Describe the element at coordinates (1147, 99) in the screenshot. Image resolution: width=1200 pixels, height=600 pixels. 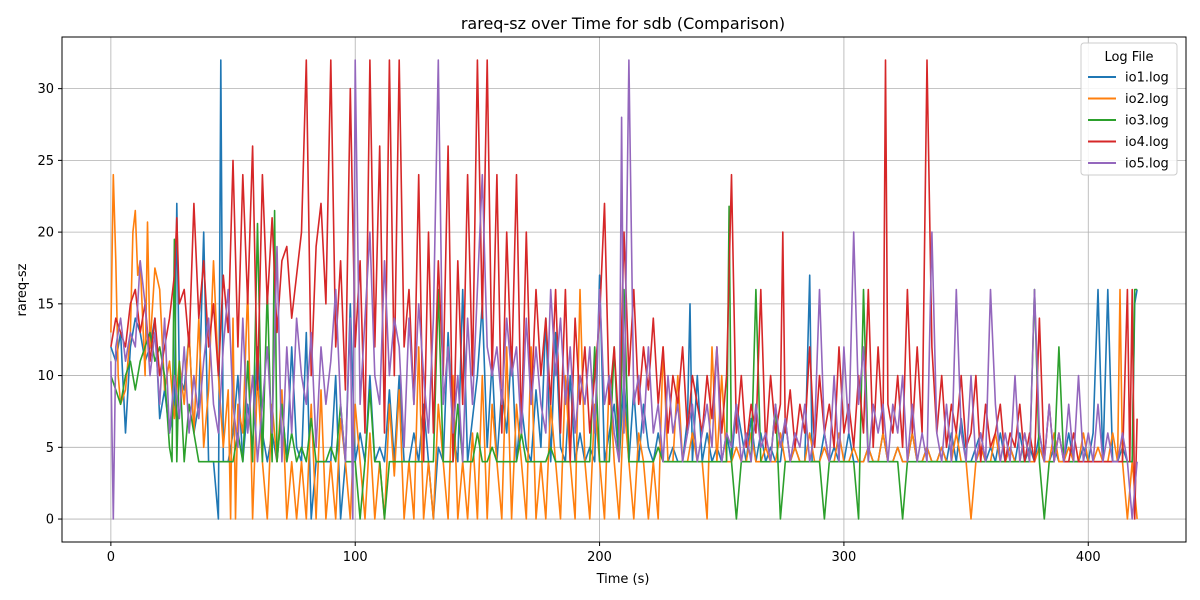
I see `legend-entry: io2.log` at that location.